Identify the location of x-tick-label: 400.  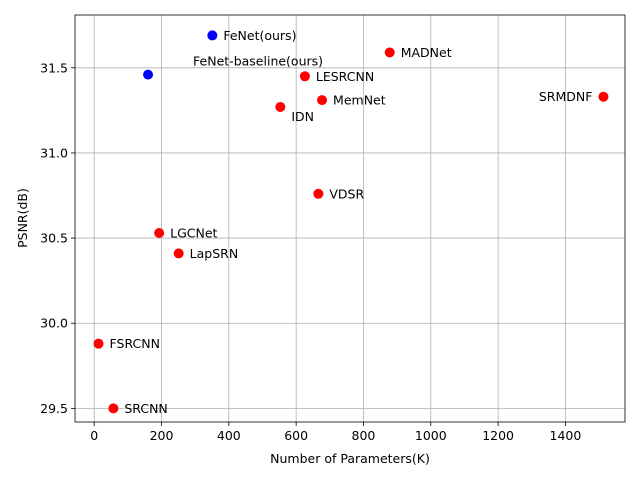
(229, 435).